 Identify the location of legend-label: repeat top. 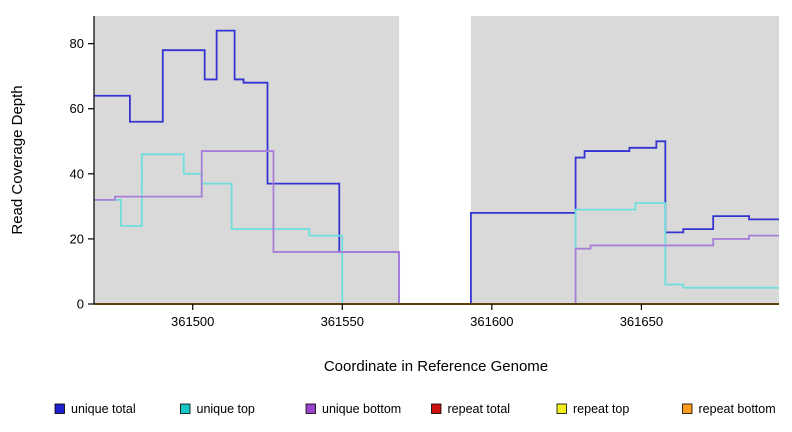
(601, 409).